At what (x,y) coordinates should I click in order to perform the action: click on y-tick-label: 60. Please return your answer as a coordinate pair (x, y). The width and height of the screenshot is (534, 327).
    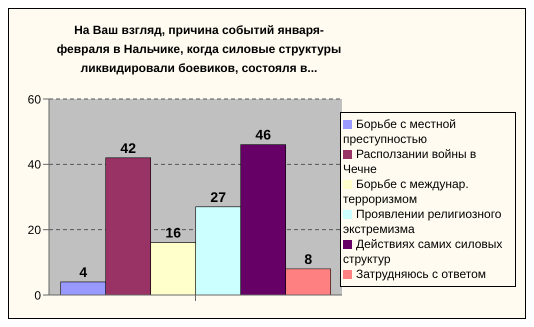
    Looking at the image, I should click on (35, 99).